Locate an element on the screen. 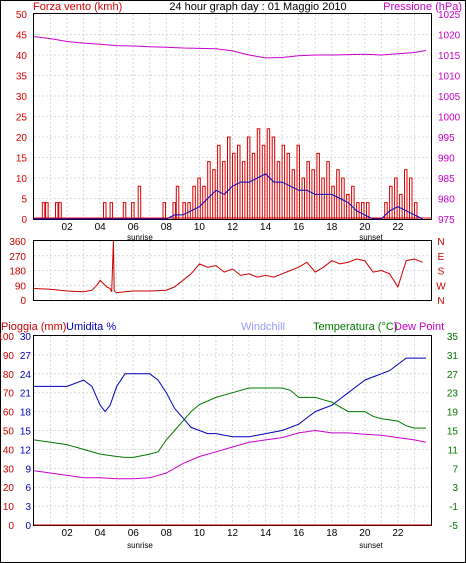 Image resolution: width=466 pixels, height=563 pixels. wind-tick-label: 15 is located at coordinates (22, 159).